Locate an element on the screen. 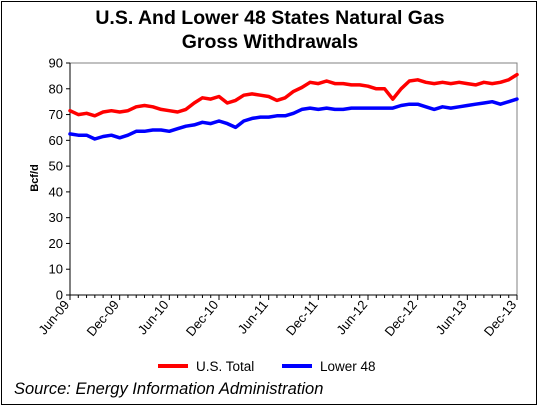  x-tick-label: Jun-09 is located at coordinates (53, 317).